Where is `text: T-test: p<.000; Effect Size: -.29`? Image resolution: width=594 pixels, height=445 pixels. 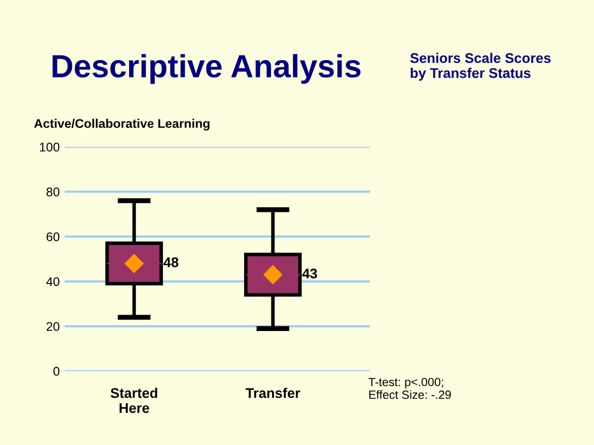
text: T-test: p<.000; Effect Size: -.29 is located at coordinates (409, 388).